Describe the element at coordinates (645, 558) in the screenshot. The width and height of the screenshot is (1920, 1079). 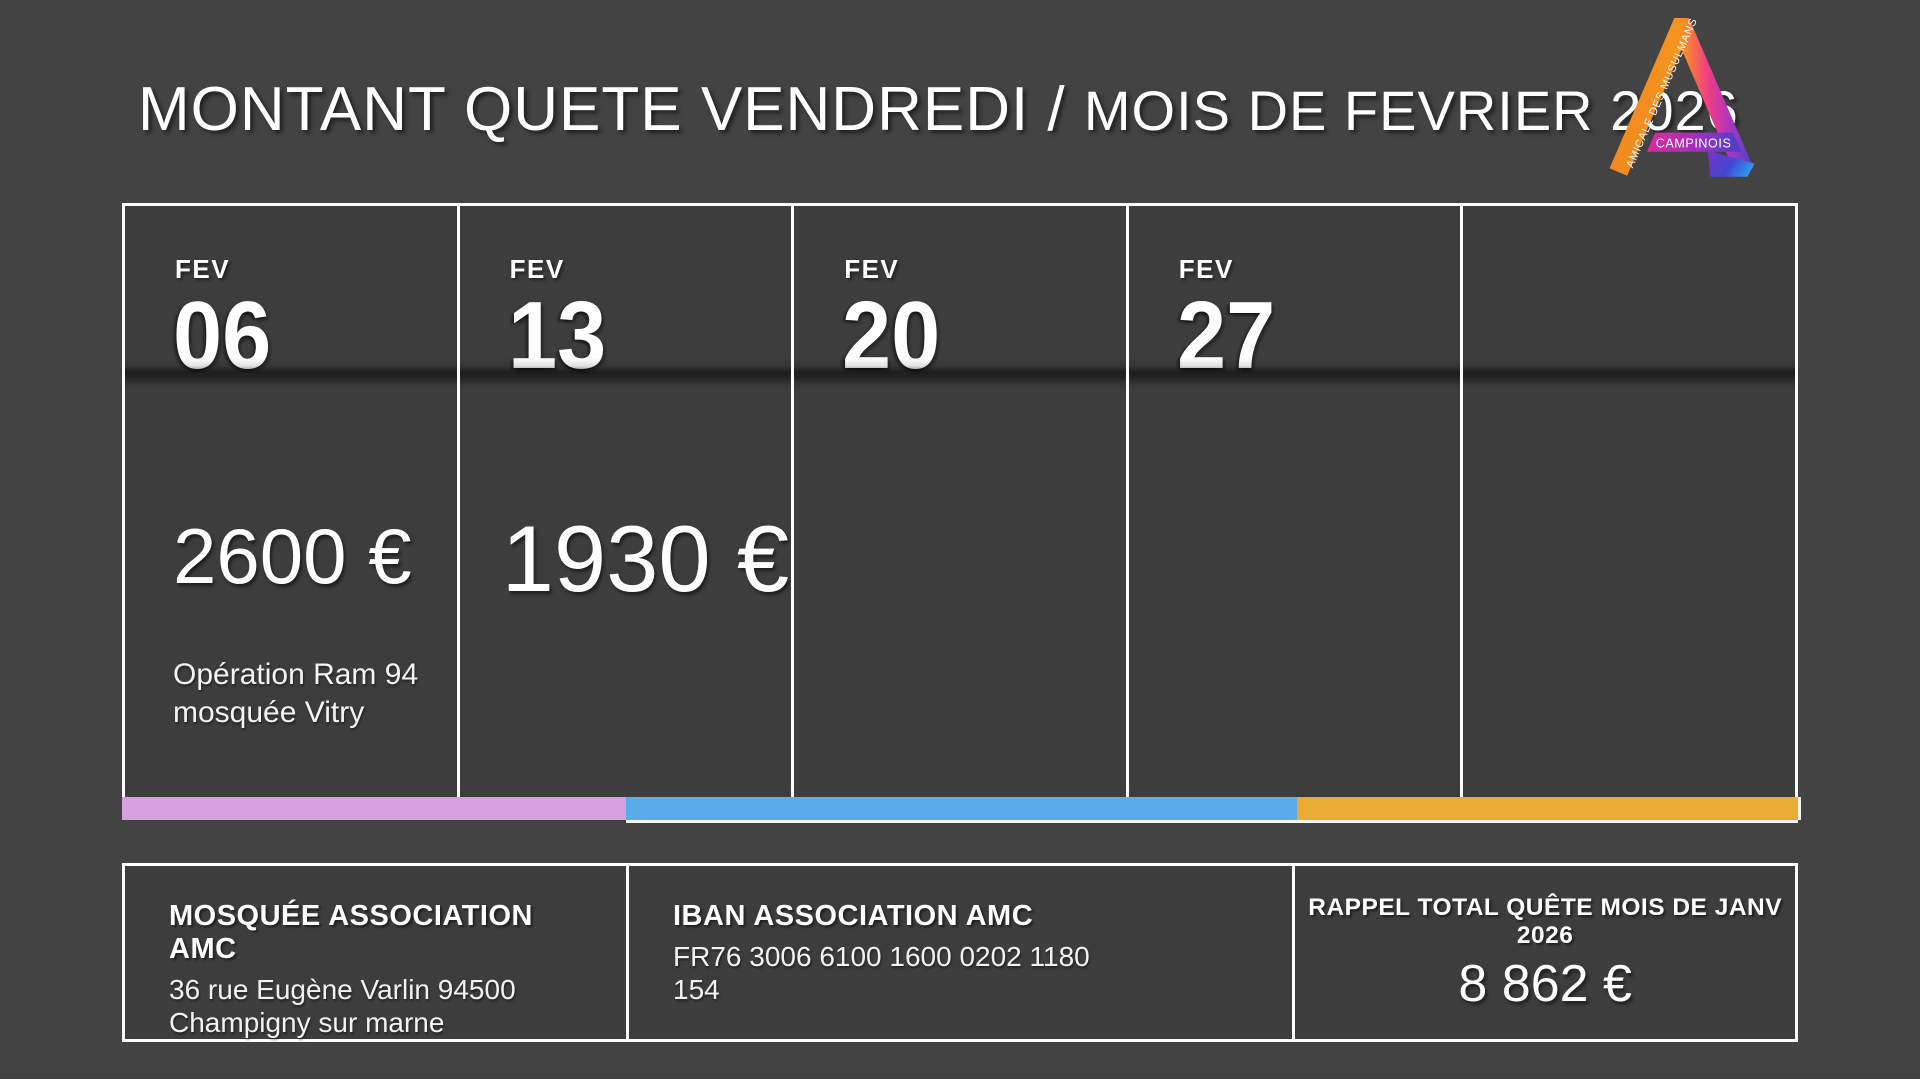
I see `collection-amount: 1930 €` at that location.